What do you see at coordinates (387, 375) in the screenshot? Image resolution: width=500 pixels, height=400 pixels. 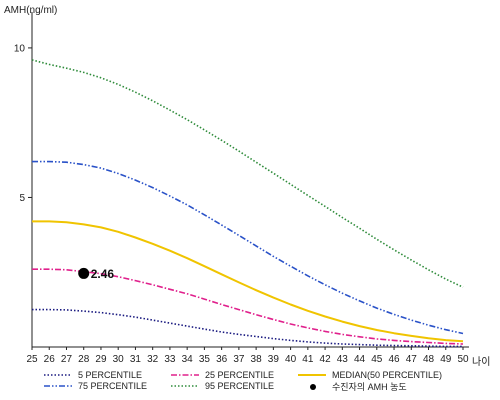 I see `legend-label-3: MEDIAN(50 PERCENTILE)` at bounding box center [387, 375].